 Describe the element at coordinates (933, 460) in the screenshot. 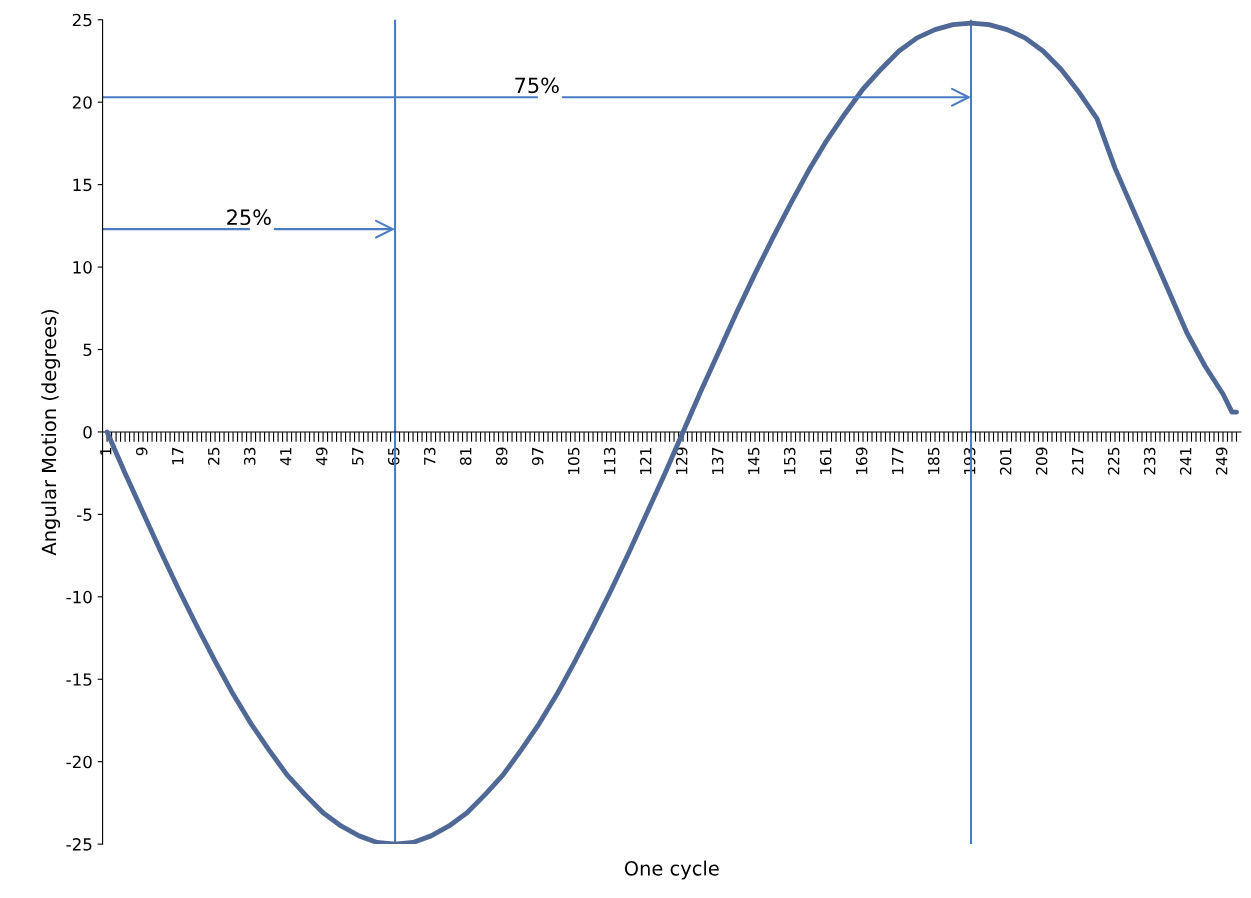

I see `x-tick-label: 185` at that location.